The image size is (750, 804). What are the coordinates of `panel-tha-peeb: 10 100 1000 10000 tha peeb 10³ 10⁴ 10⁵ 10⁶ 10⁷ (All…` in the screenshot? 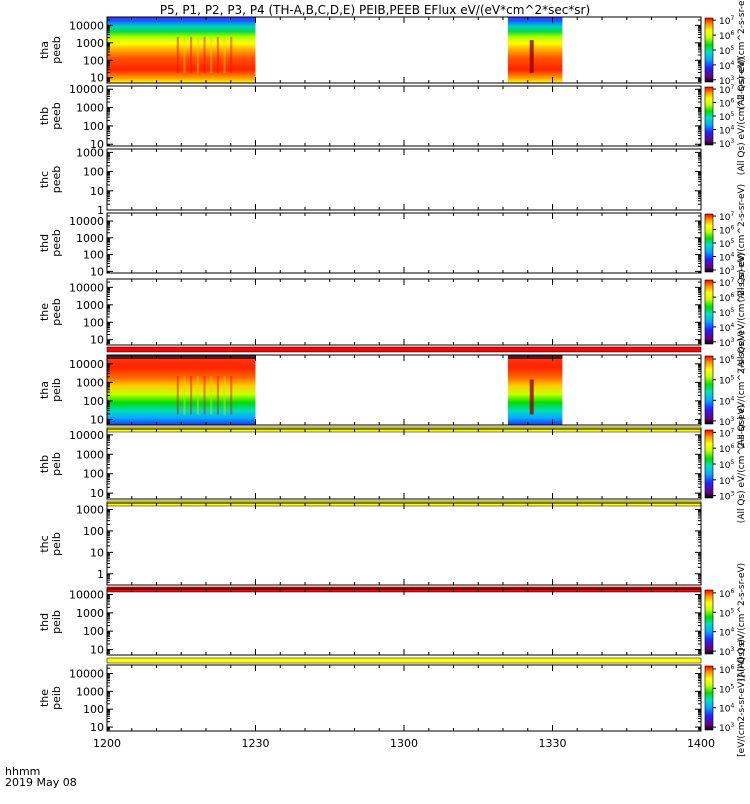 It's located at (392, 54).